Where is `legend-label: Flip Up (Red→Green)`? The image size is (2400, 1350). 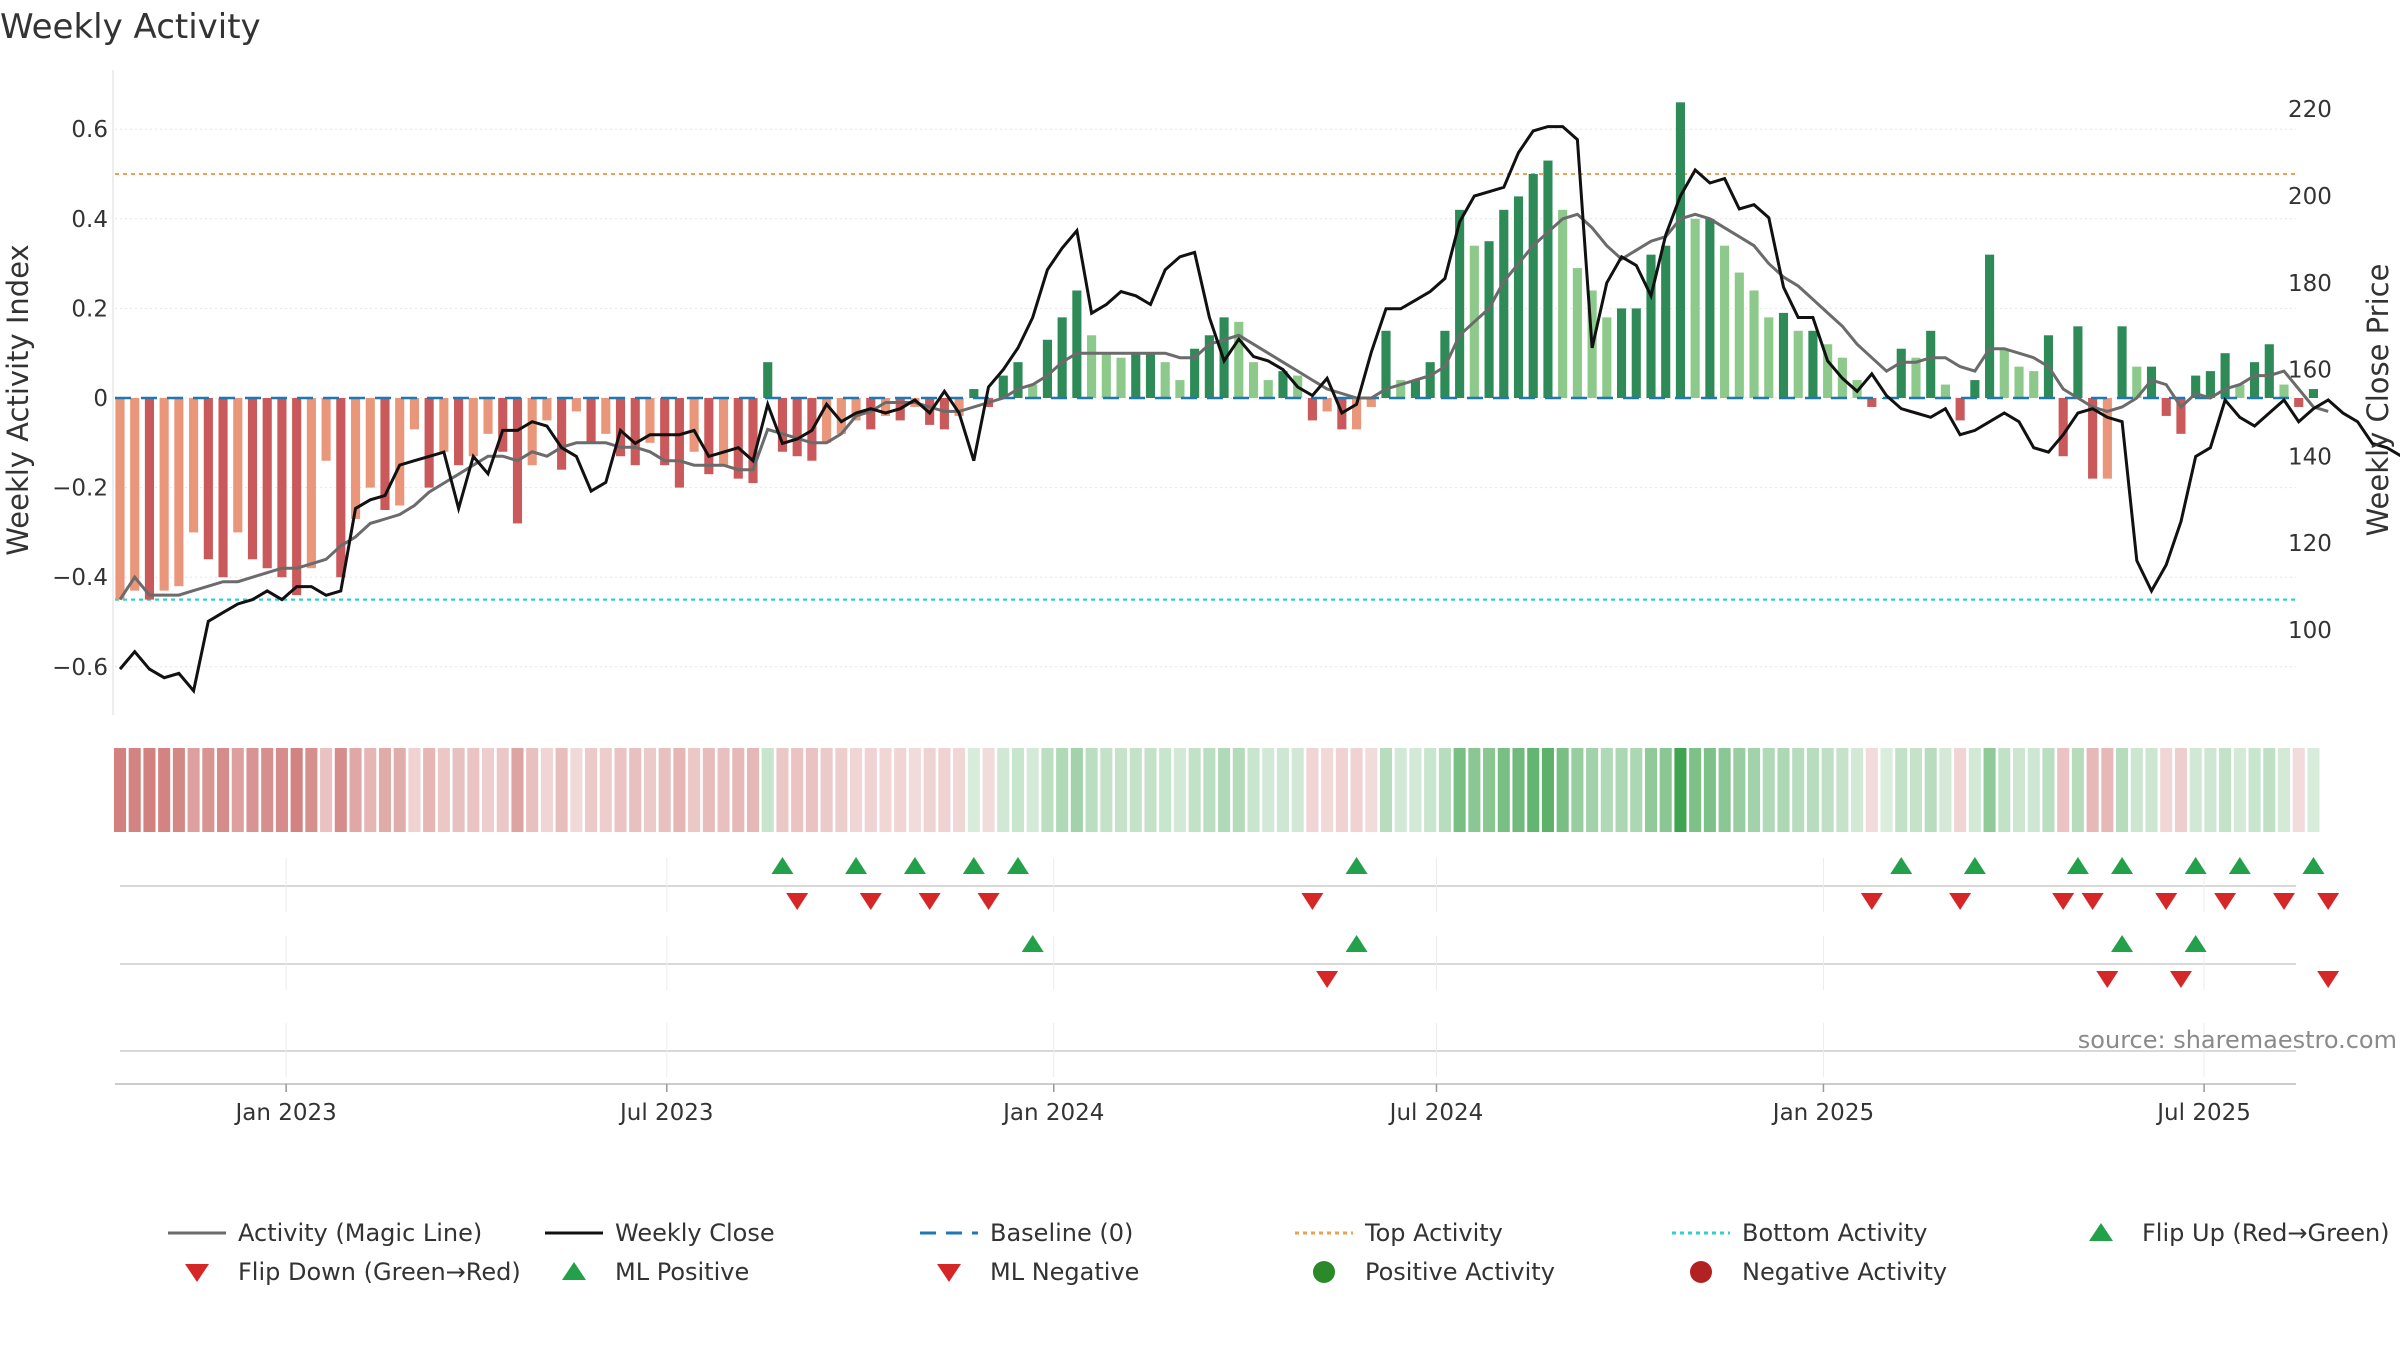 legend-label: Flip Up (Red→Green) is located at coordinates (2266, 1233).